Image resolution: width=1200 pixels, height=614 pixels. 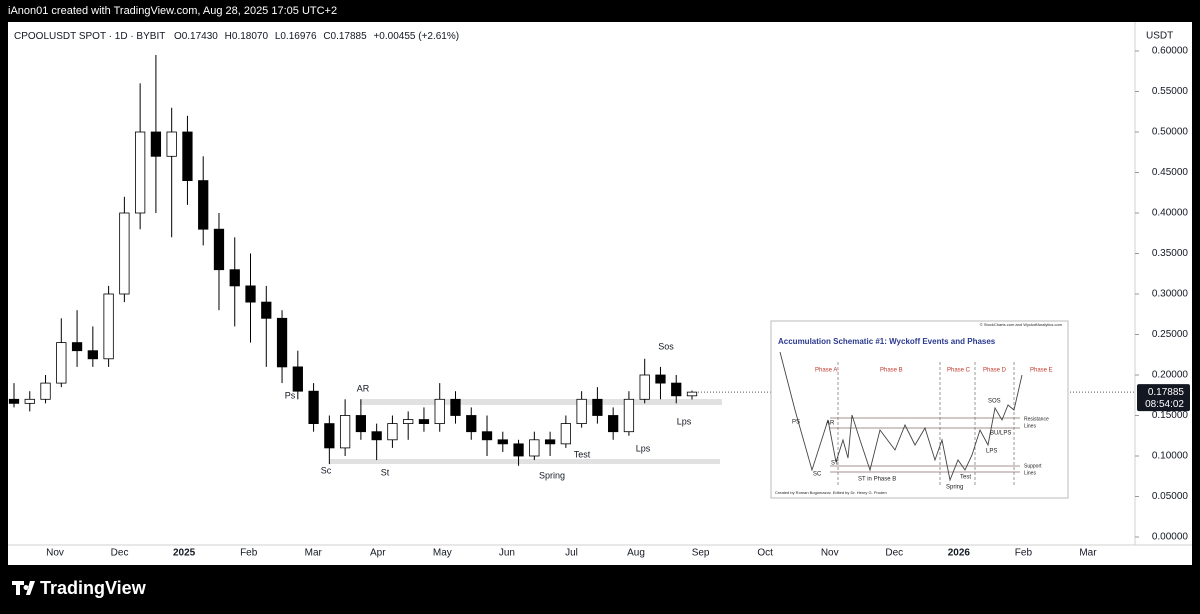 What do you see at coordinates (1170, 172) in the screenshot?
I see `y-tick-label: 0.45000` at bounding box center [1170, 172].